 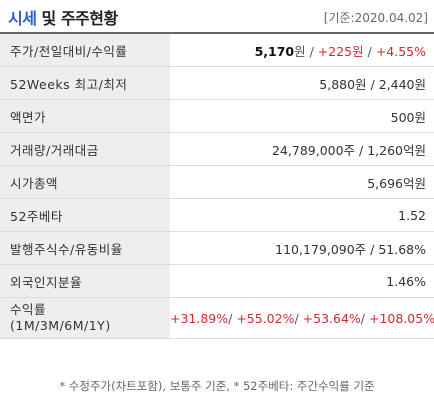 I want to click on shares-value: 110,179,090주 / 51.68%, so click(x=302, y=248).